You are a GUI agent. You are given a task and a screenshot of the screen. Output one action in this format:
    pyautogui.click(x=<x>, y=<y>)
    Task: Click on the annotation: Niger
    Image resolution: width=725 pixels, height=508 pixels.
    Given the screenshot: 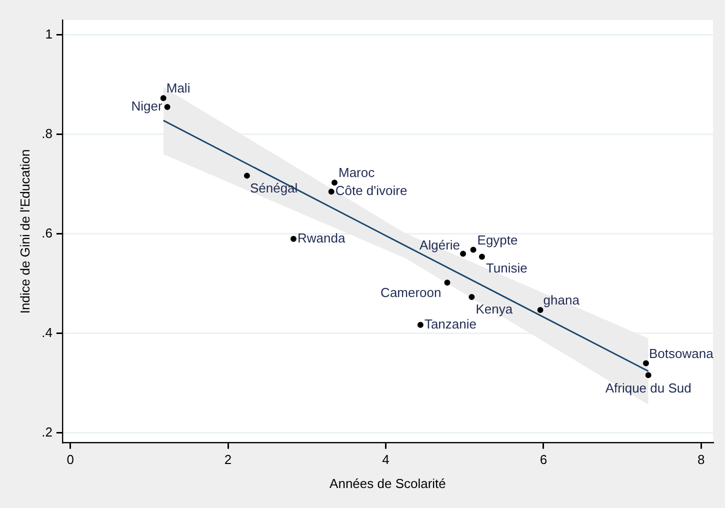 What is the action you would take?
    pyautogui.click(x=147, y=106)
    